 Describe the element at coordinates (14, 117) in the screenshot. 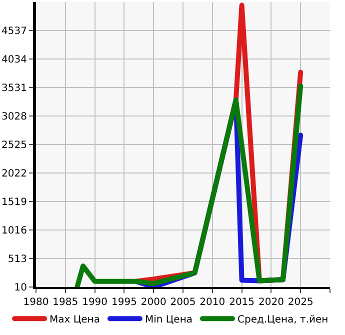

I see `y-tick-label: 3028` at that location.